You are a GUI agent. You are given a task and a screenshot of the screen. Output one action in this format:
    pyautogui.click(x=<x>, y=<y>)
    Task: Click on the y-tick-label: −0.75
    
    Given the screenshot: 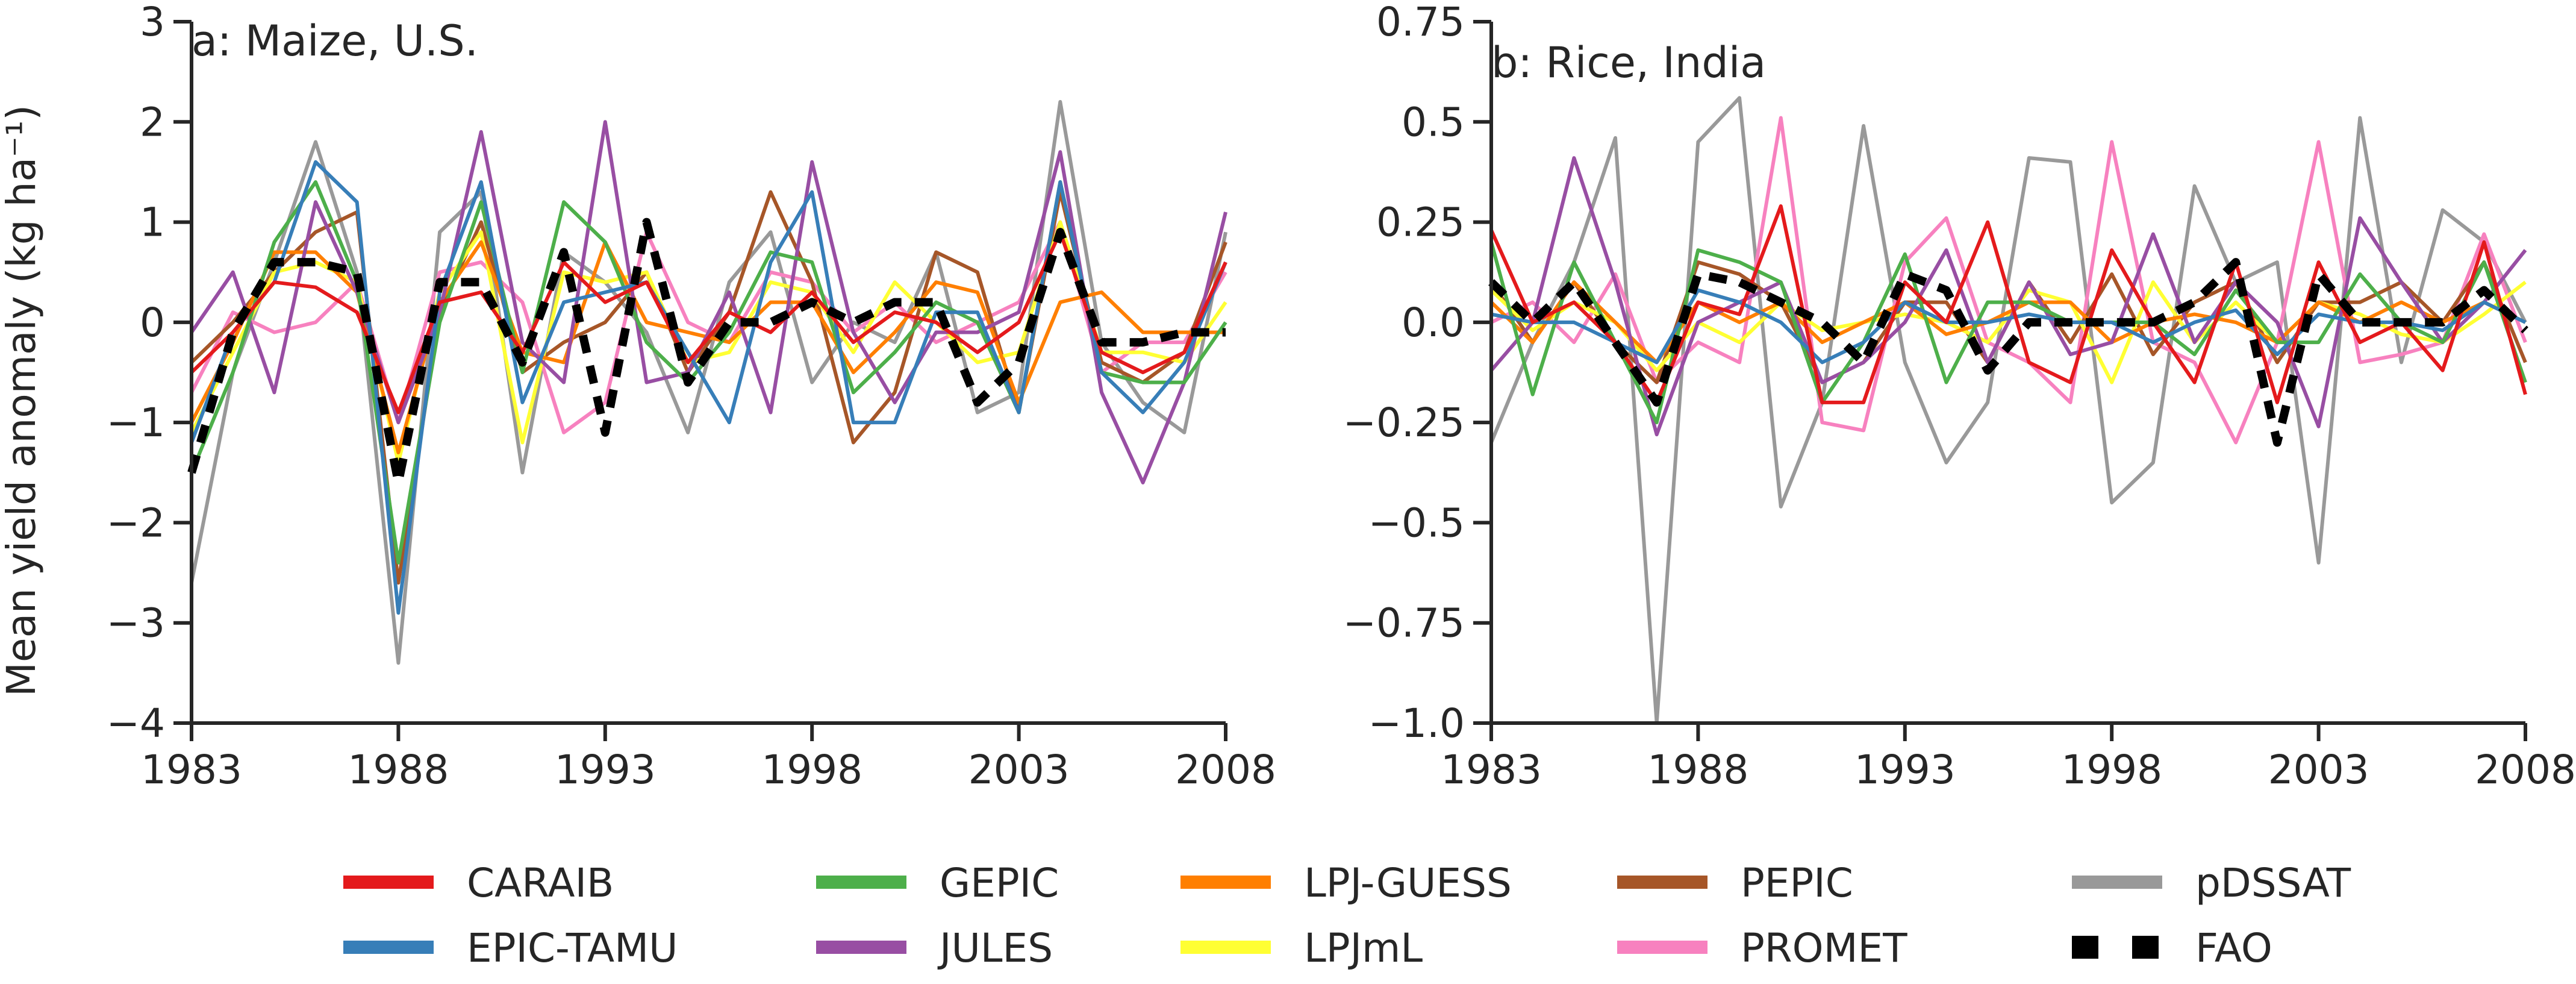 What is the action you would take?
    pyautogui.click(x=1404, y=624)
    